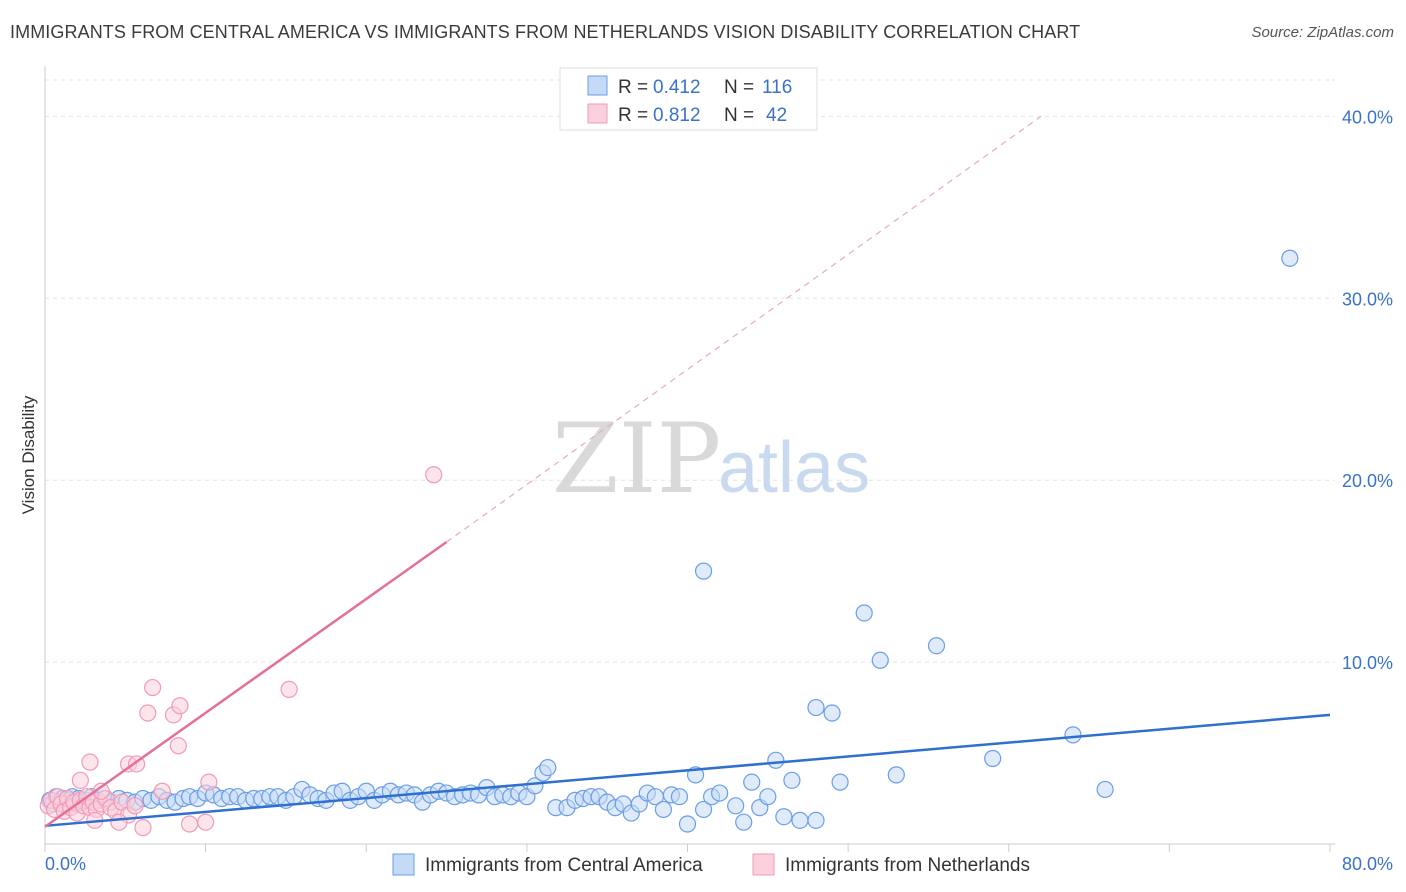 Image resolution: width=1406 pixels, height=892 pixels. What do you see at coordinates (688, 99) in the screenshot?
I see `top-legend: R = 0.412 N = 116 R = 0.812 N = 42` at bounding box center [688, 99].